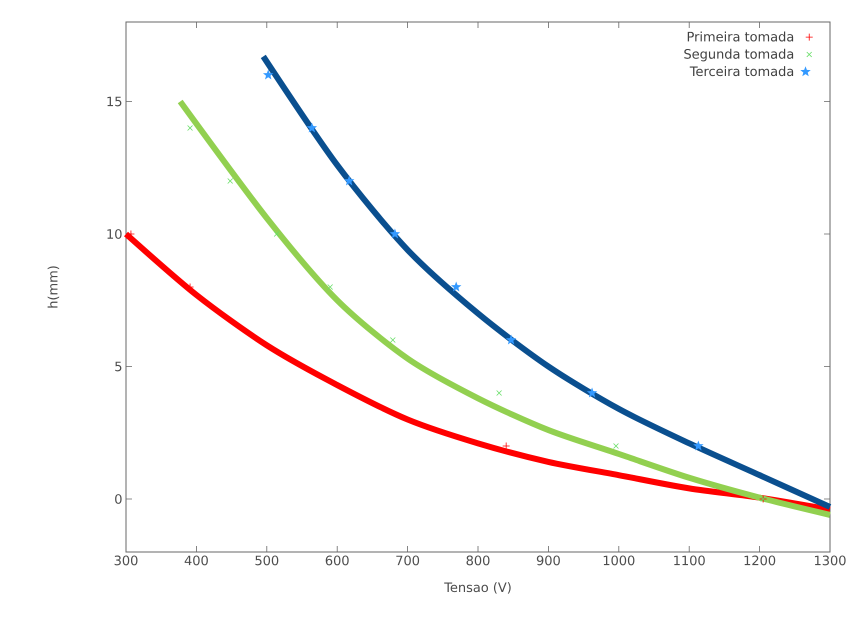 This screenshot has height=632, width=856. What do you see at coordinates (408, 561) in the screenshot?
I see `x-tick-label: 700` at bounding box center [408, 561].